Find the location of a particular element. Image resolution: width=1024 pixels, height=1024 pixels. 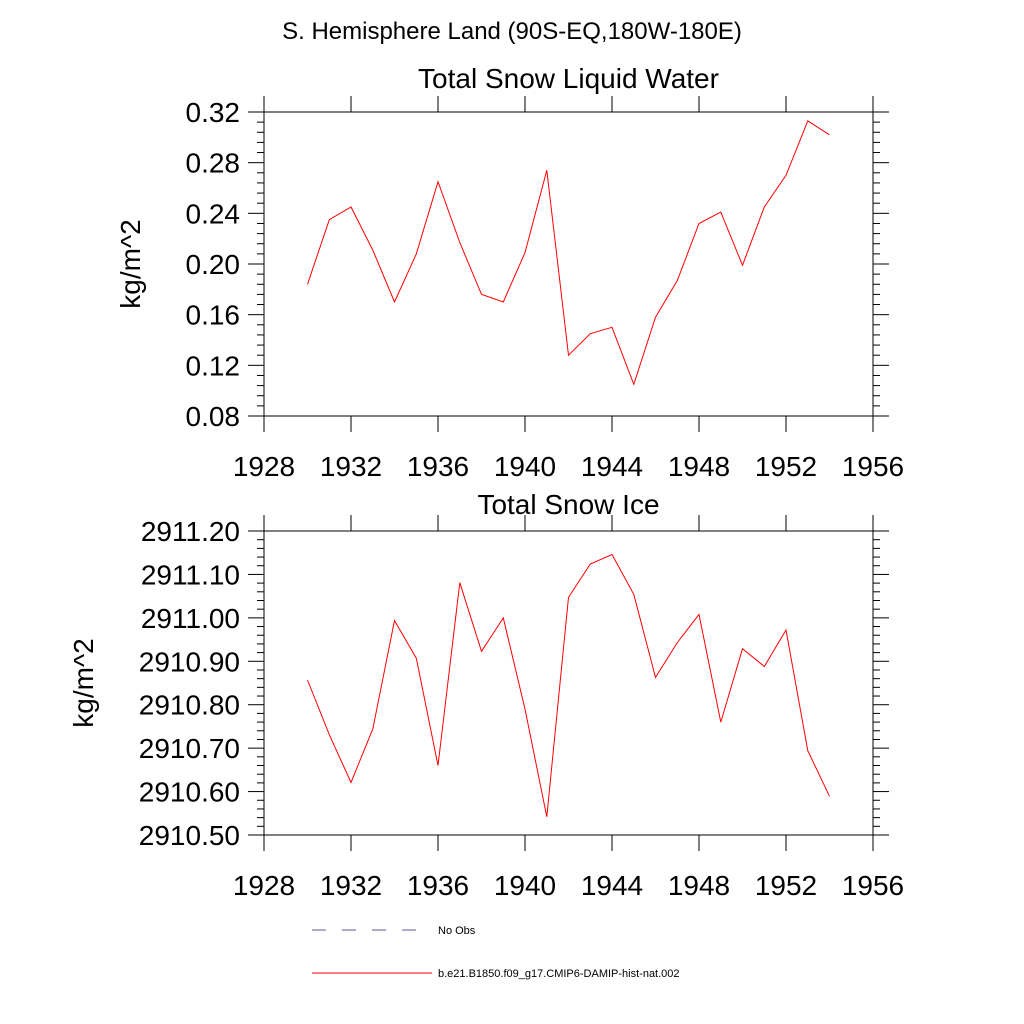

y-tick-label: 0.32 is located at coordinates (213, 112).